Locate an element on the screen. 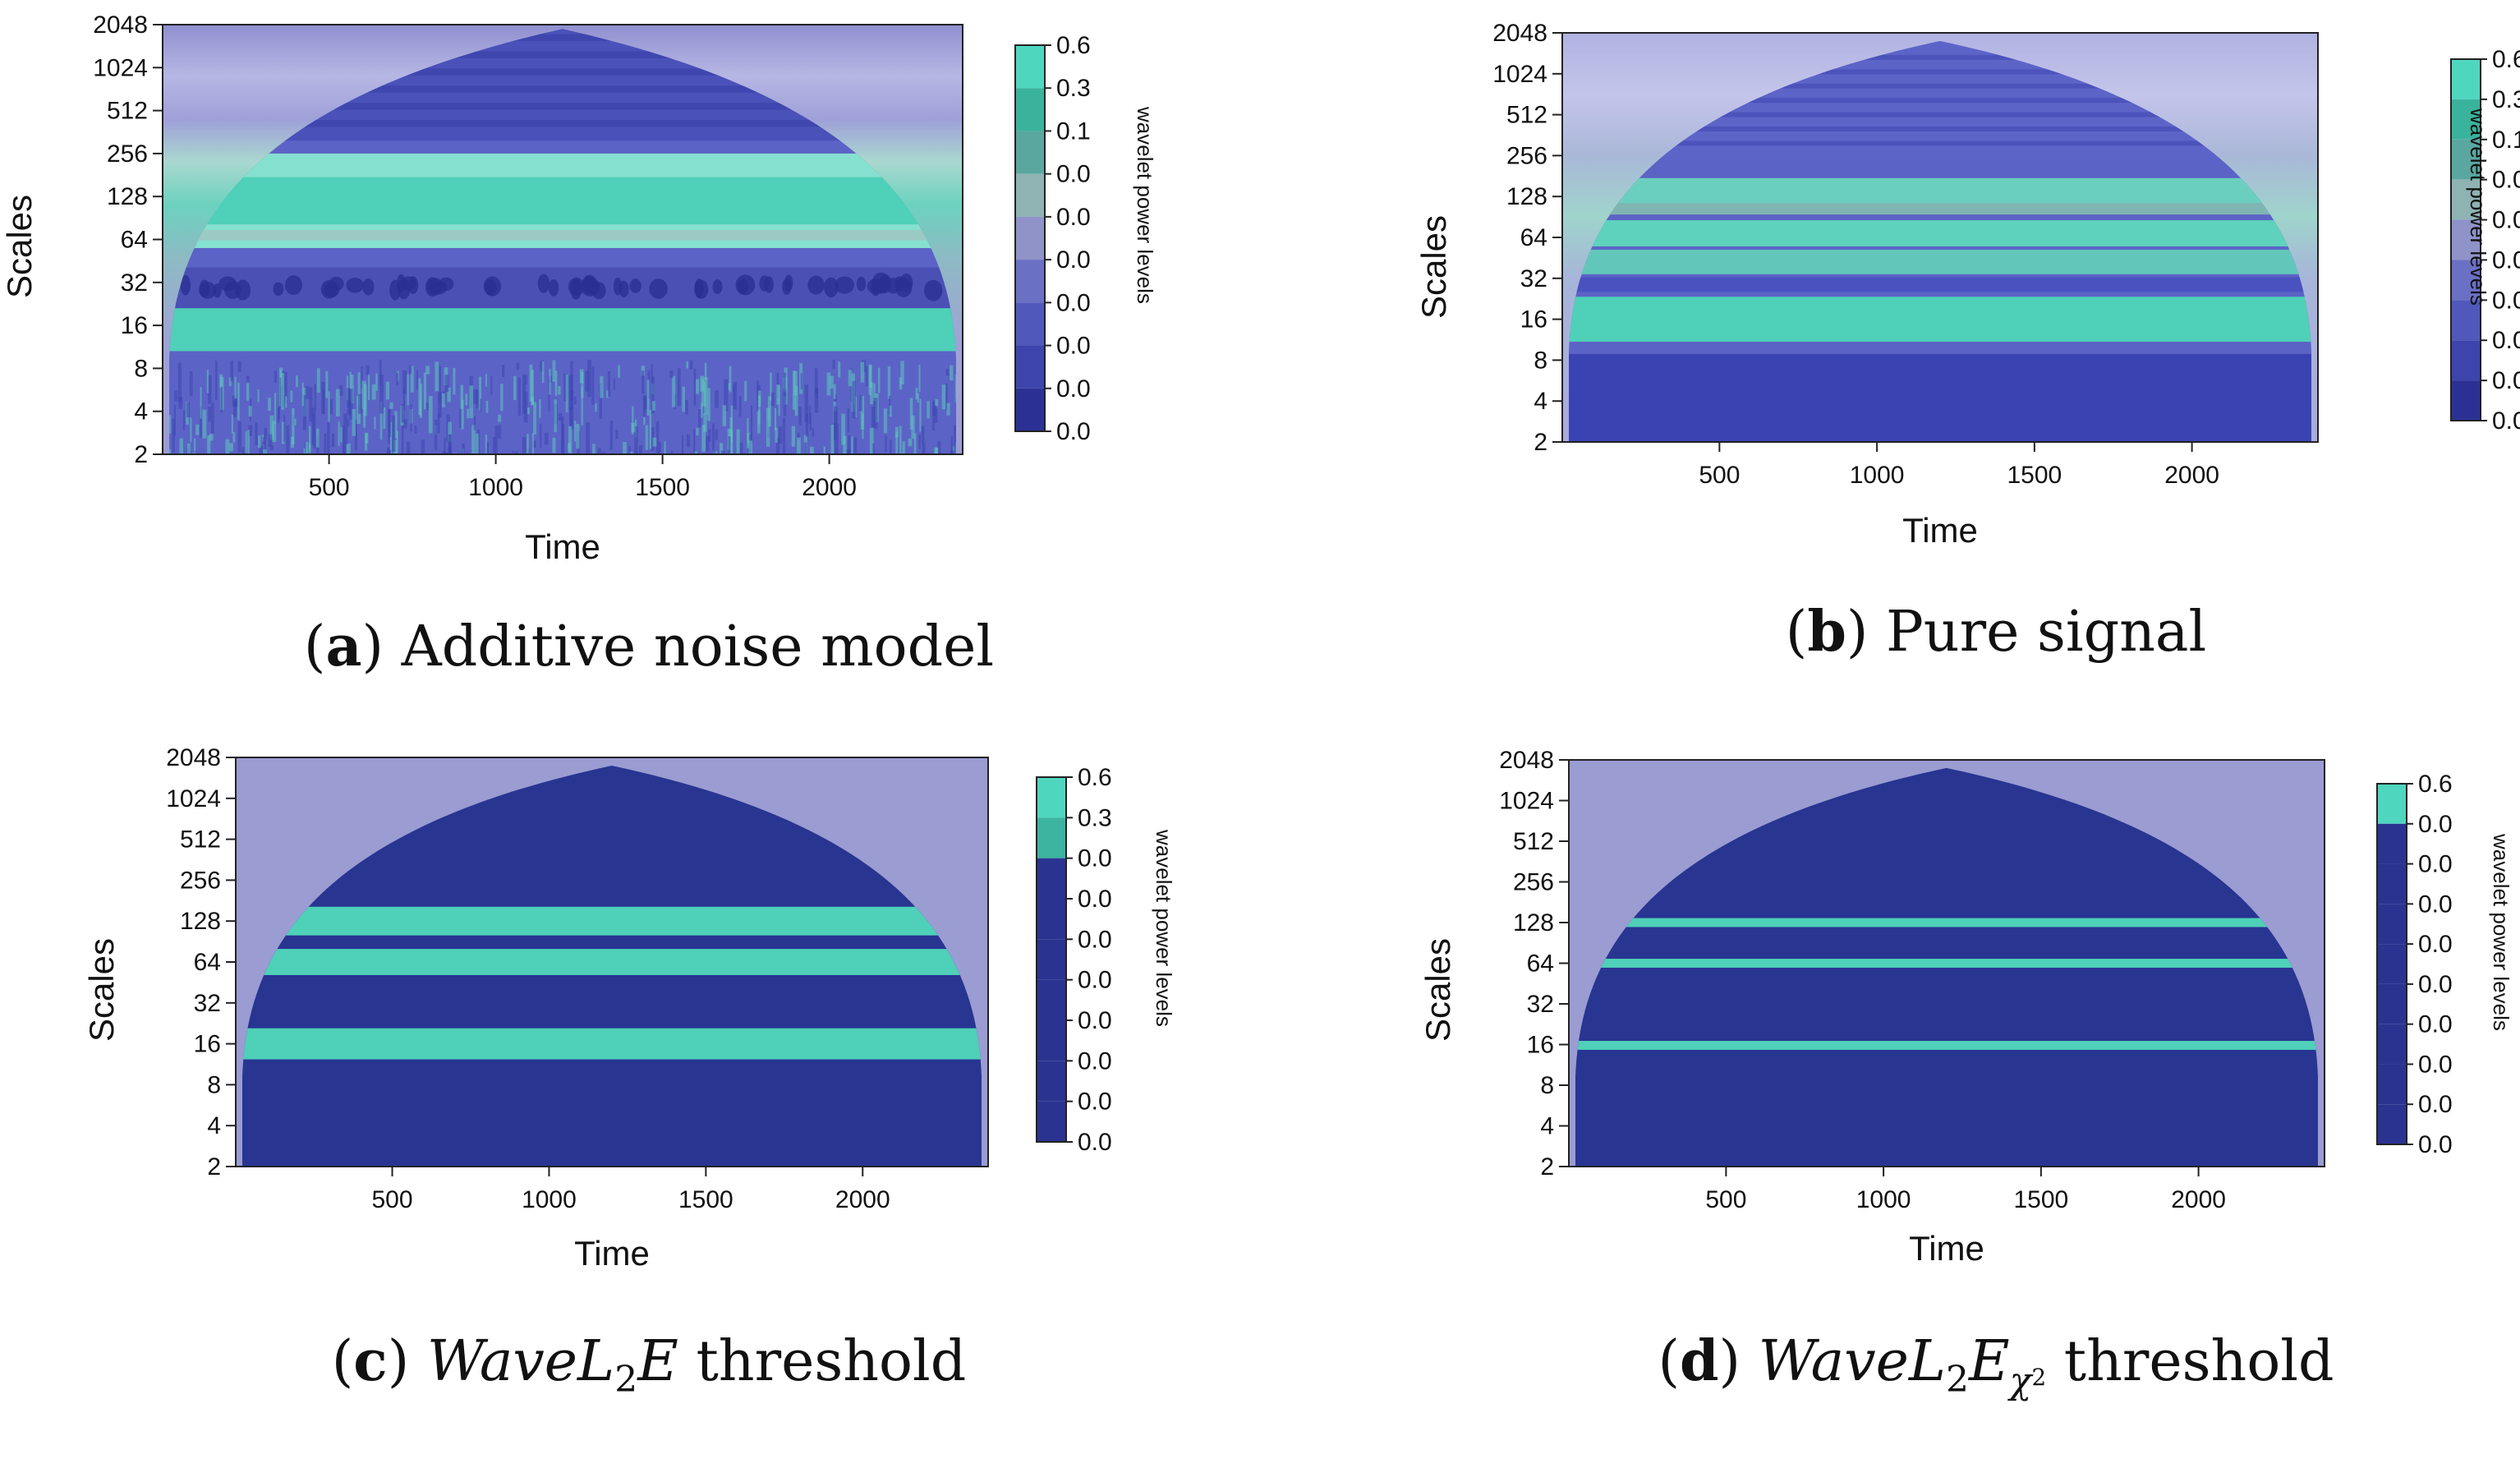 The image size is (2520, 1459). colorbar-label: wavelet power levels is located at coordinates (1145, 205).